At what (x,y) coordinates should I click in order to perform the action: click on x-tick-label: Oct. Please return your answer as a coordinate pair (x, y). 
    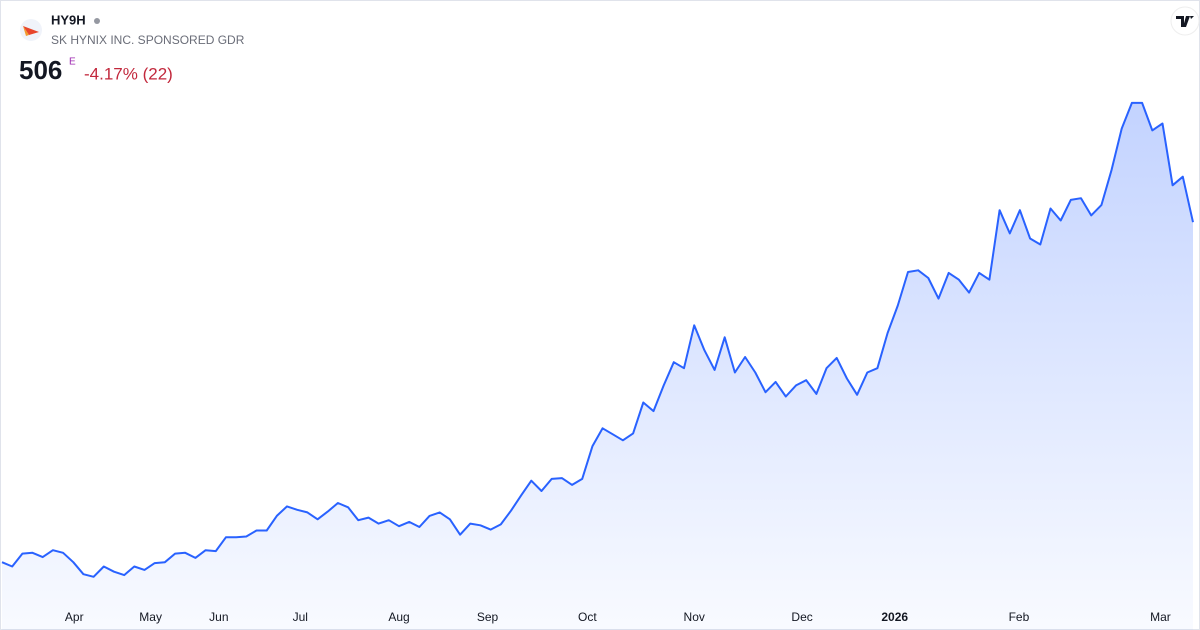
    Looking at the image, I should click on (587, 617).